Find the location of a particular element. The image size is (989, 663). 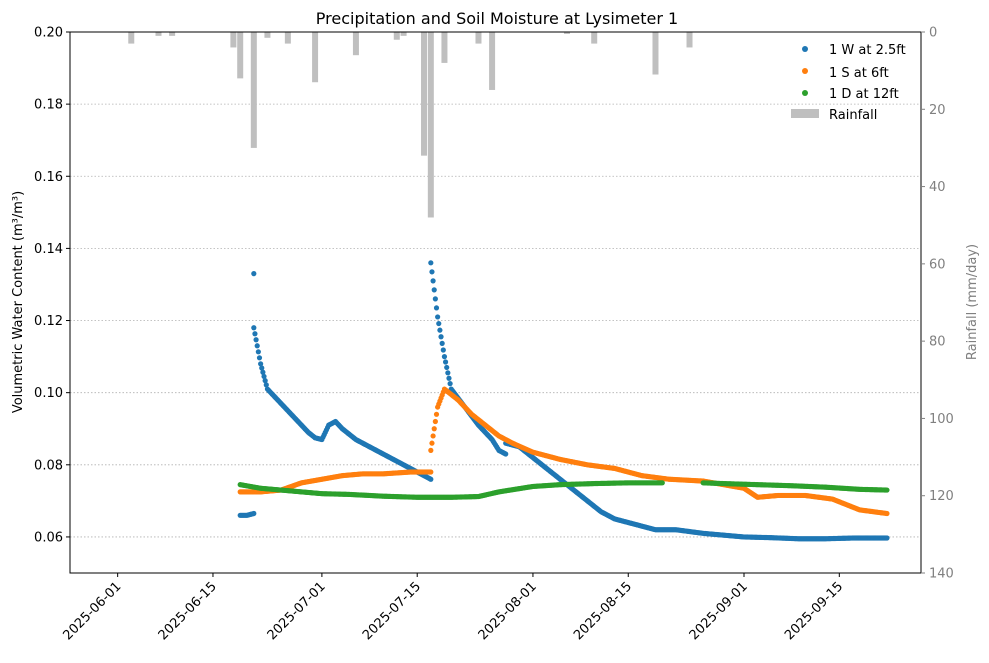

y2-tick-label: 0 is located at coordinates (933, 33).